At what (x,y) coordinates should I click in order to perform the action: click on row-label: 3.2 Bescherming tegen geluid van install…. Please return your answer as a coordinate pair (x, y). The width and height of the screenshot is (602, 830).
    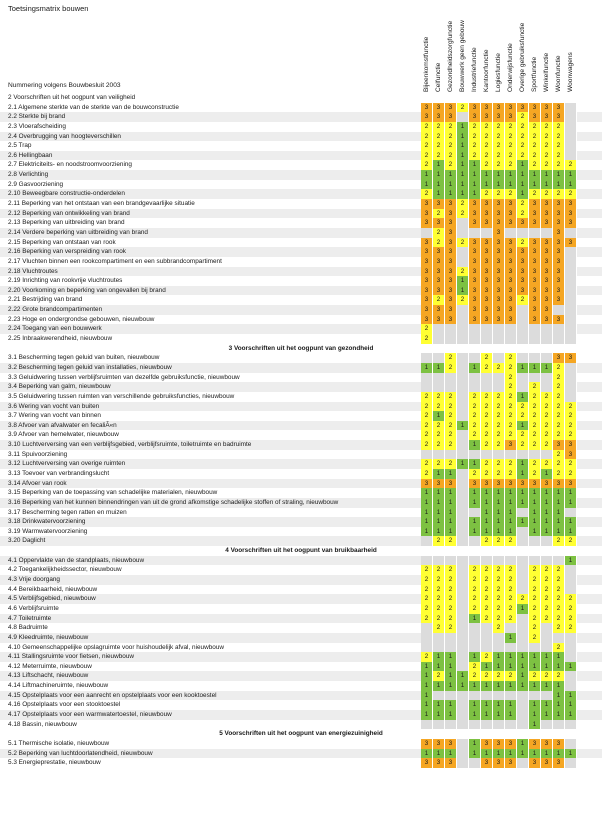
    Looking at the image, I should click on (90, 367).